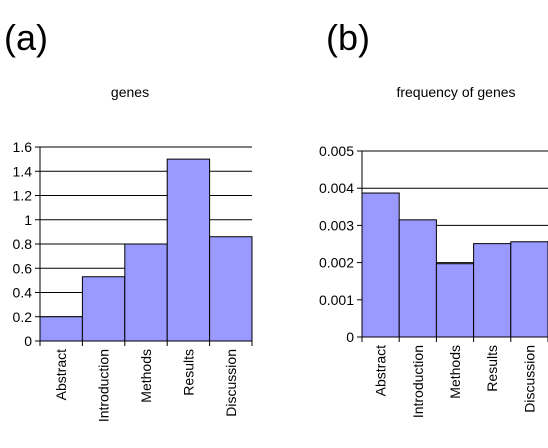  I want to click on chart-a-y-tick-label: 0.8, so click(23, 244).